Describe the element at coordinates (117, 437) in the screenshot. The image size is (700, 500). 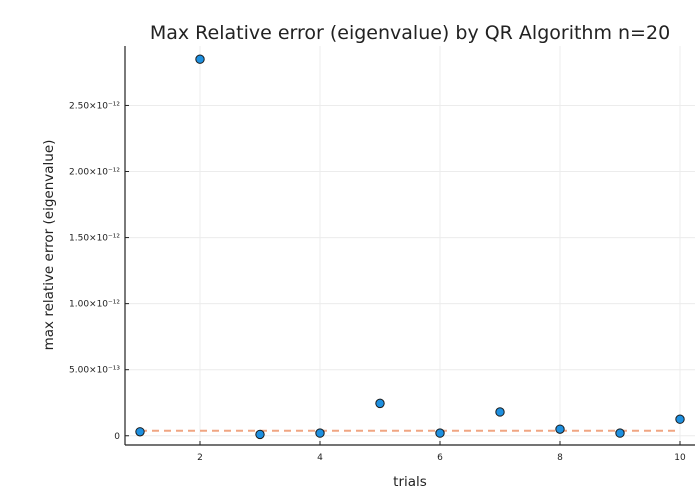
I see `y-tick-label: 0` at that location.